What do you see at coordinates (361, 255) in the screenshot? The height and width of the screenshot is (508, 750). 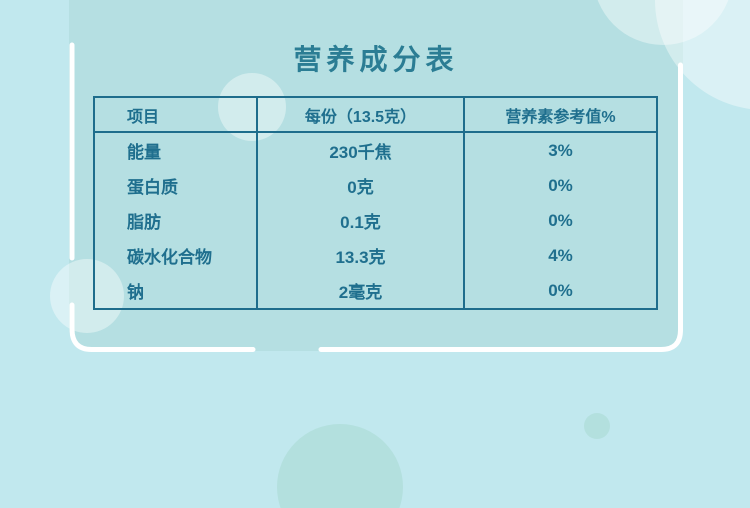 I see `row-item-amount: 13.3克` at bounding box center [361, 255].